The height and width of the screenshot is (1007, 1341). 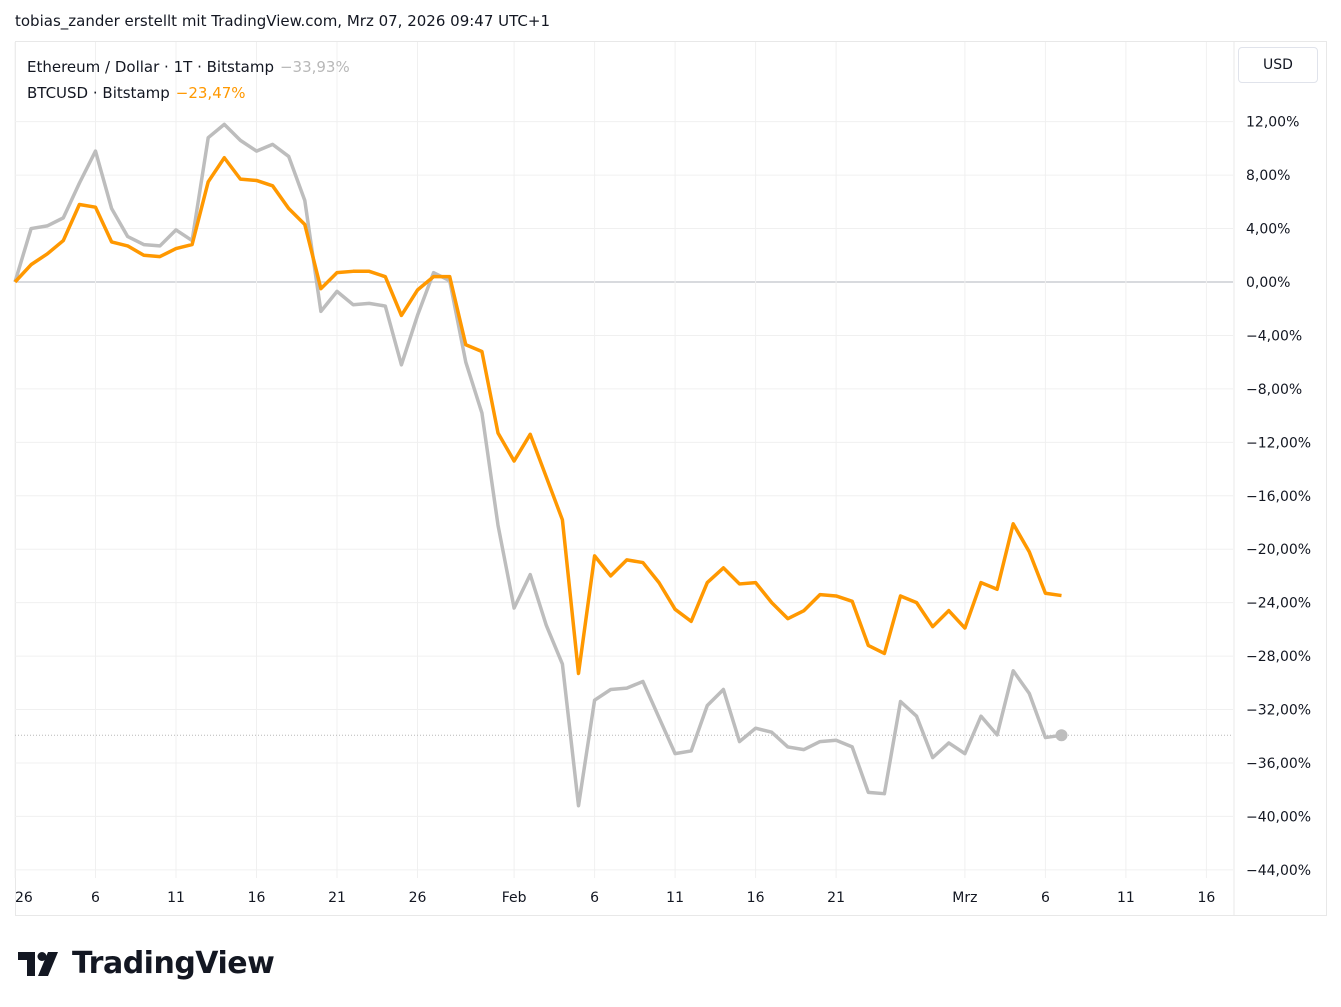 I want to click on logo-text: TradingView, so click(x=173, y=963).